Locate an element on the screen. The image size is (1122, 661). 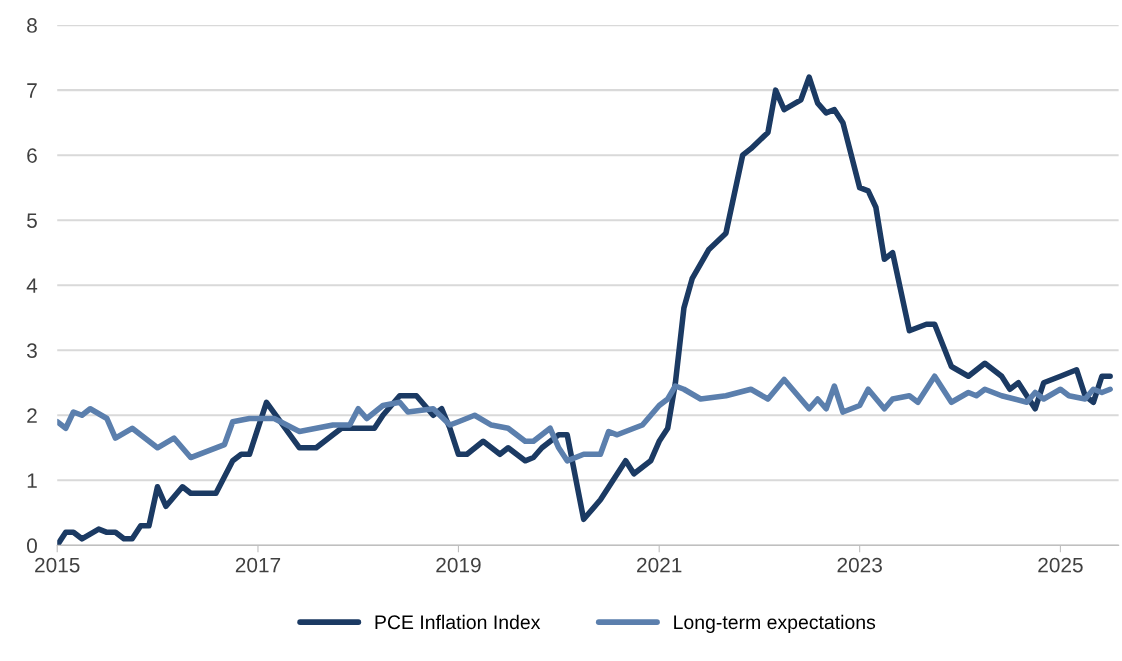
y-tick-label: 3 is located at coordinates (31, 350).